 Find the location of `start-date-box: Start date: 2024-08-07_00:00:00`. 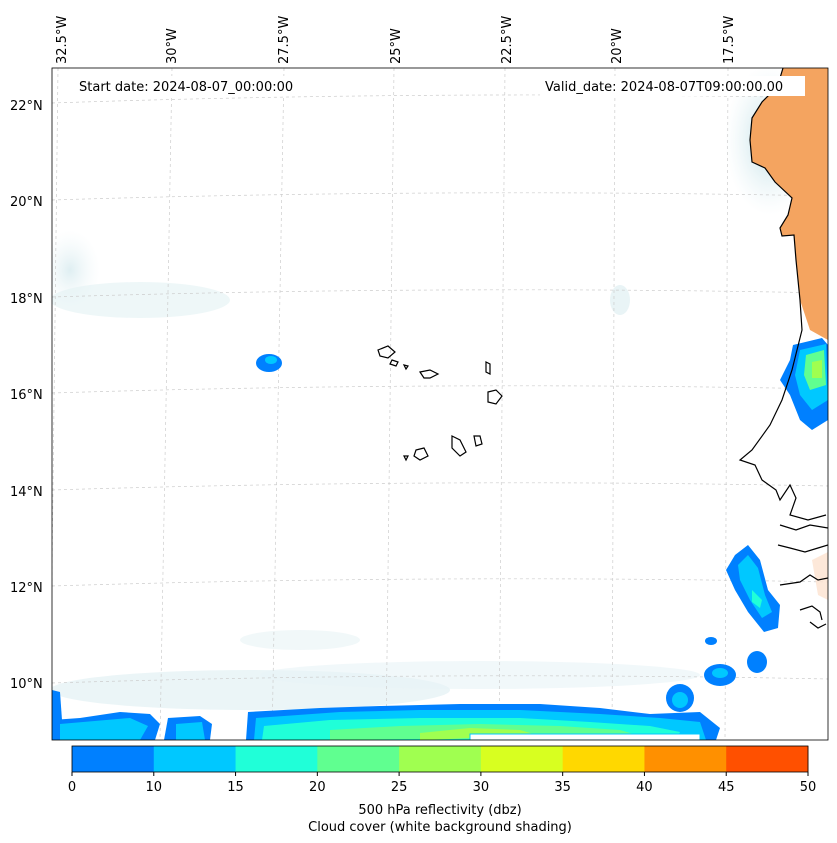

start-date-box: Start date: 2024-08-07_00:00:00 is located at coordinates (194, 86).